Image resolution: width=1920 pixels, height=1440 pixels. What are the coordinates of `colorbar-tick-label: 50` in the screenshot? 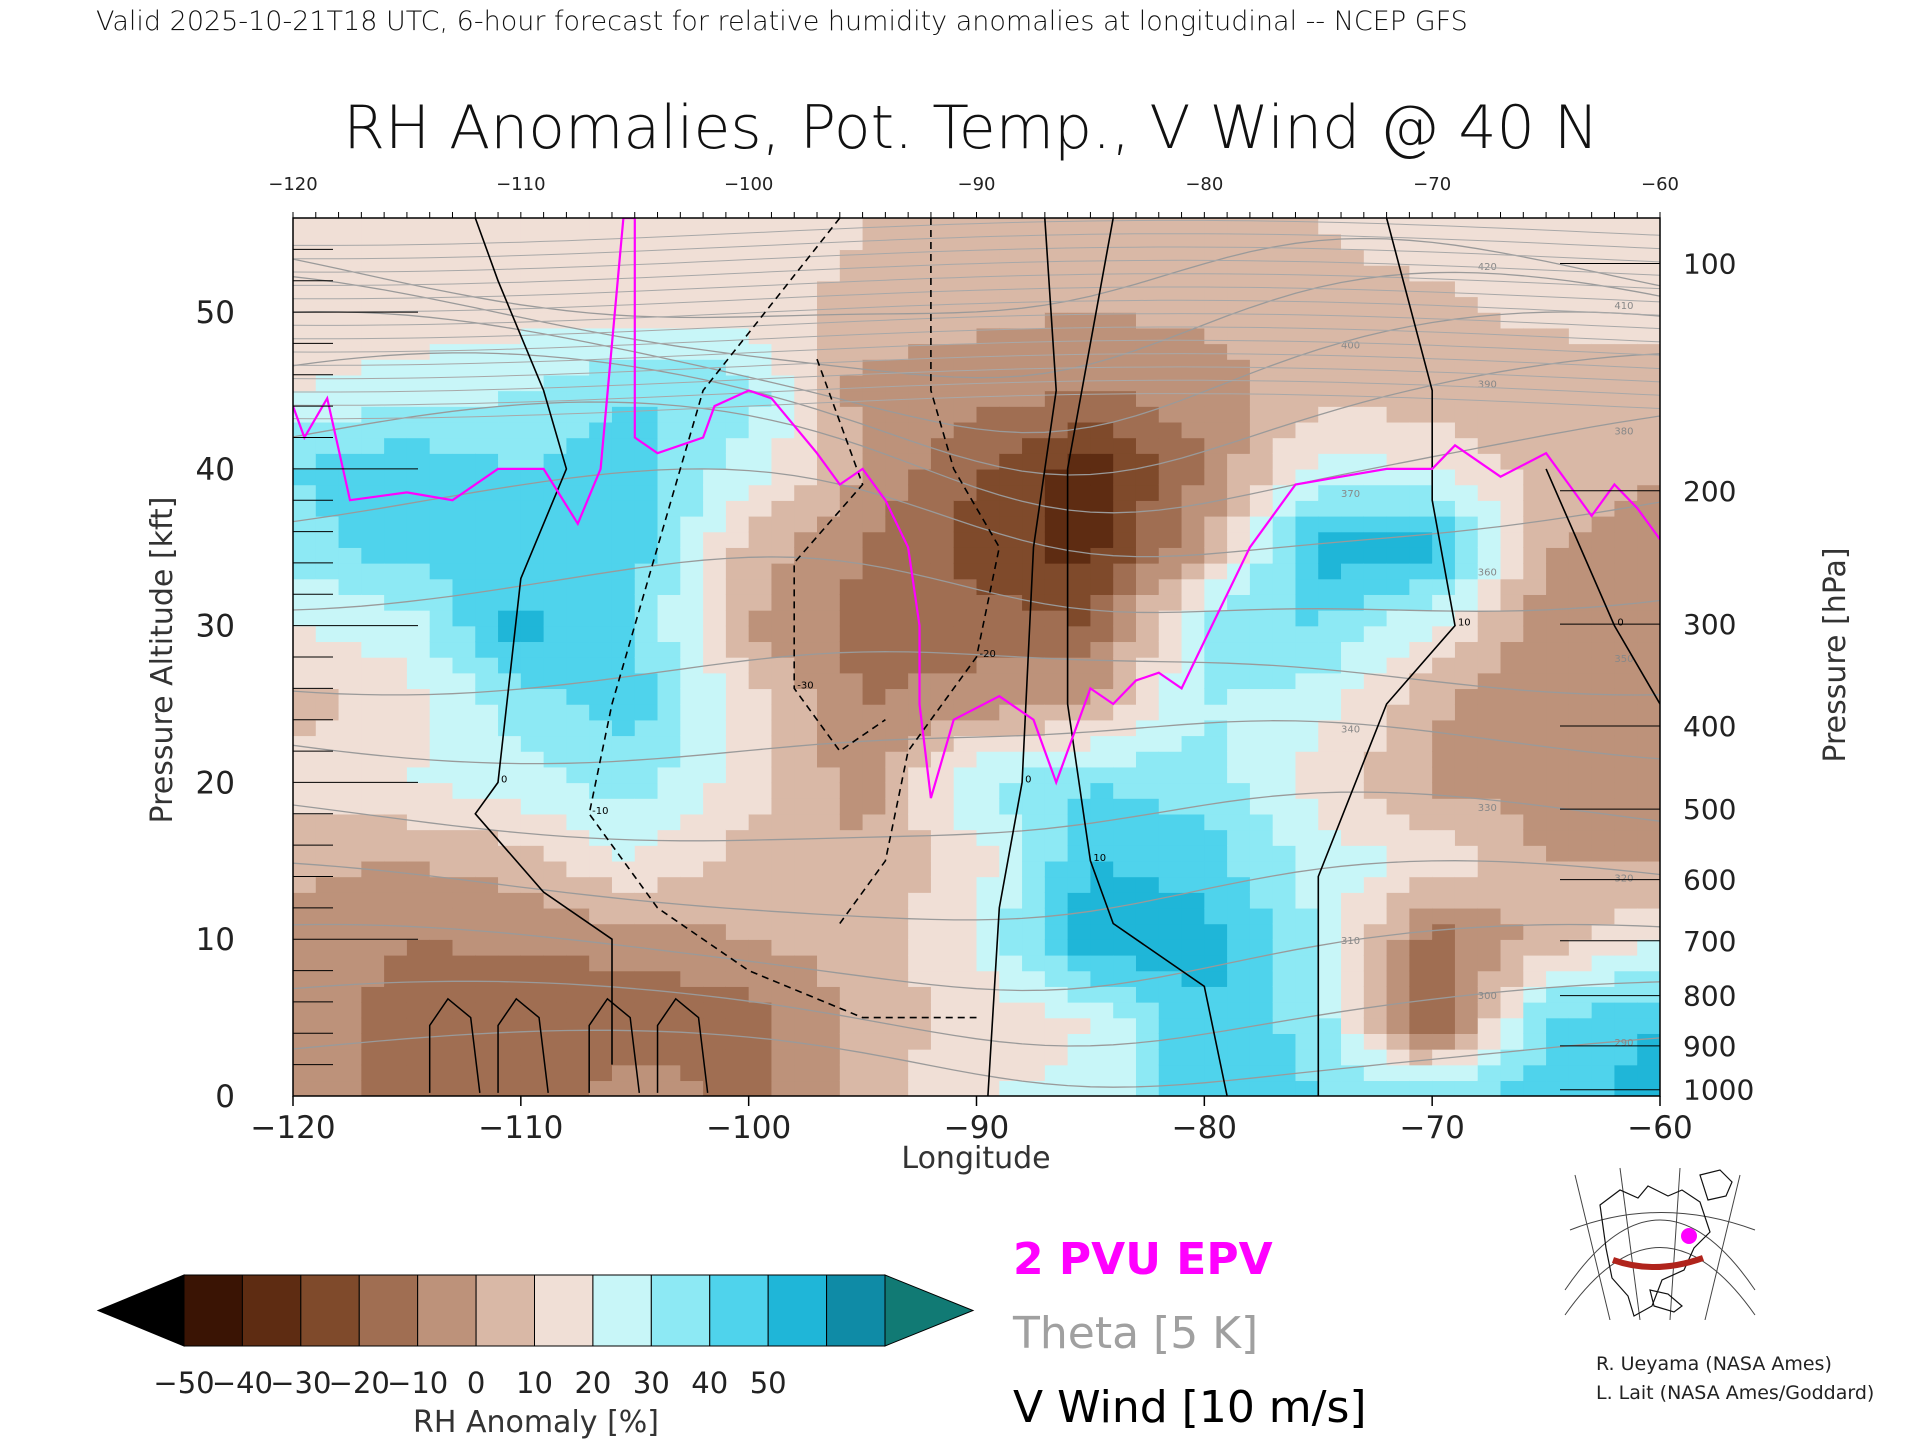 It's located at (768, 1383).